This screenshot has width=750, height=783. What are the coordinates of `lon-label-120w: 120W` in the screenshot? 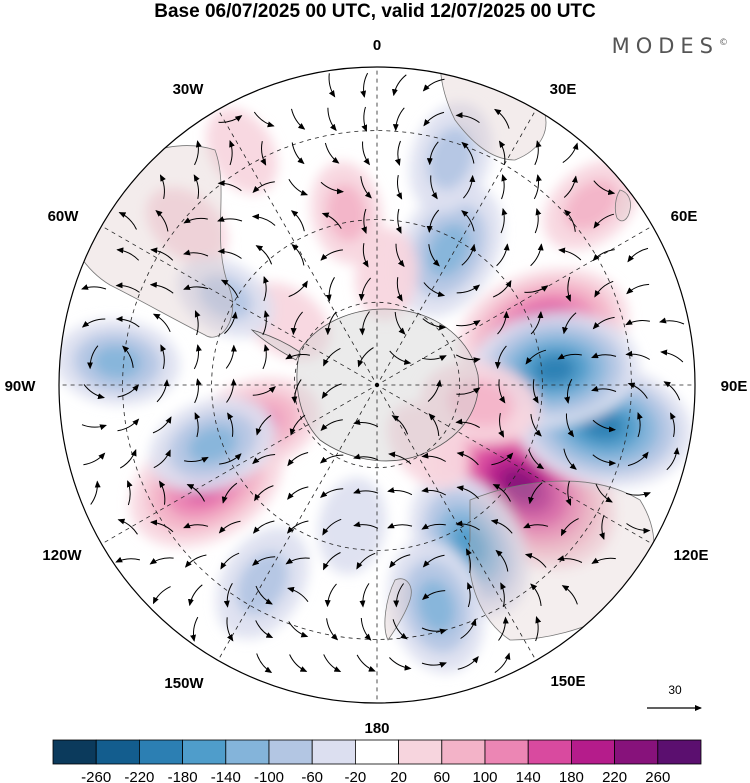 It's located at (62, 555).